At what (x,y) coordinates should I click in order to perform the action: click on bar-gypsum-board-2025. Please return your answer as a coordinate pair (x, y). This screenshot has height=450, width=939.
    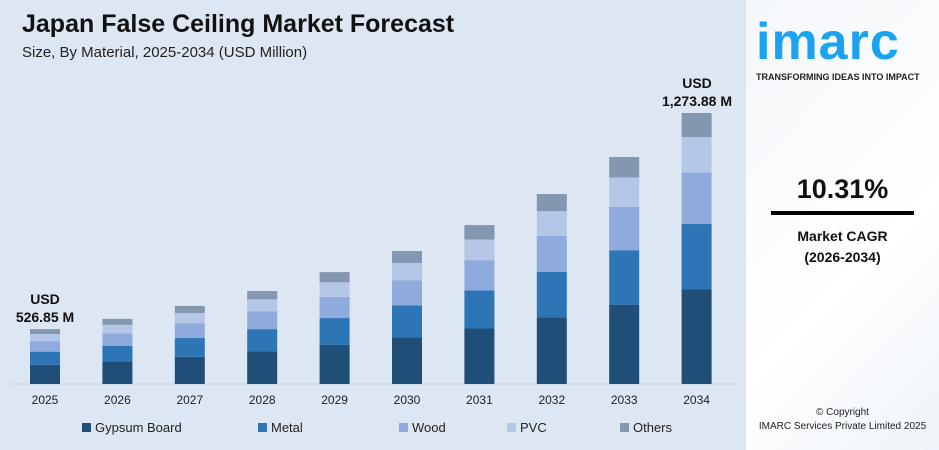
    Looking at the image, I should click on (45, 374).